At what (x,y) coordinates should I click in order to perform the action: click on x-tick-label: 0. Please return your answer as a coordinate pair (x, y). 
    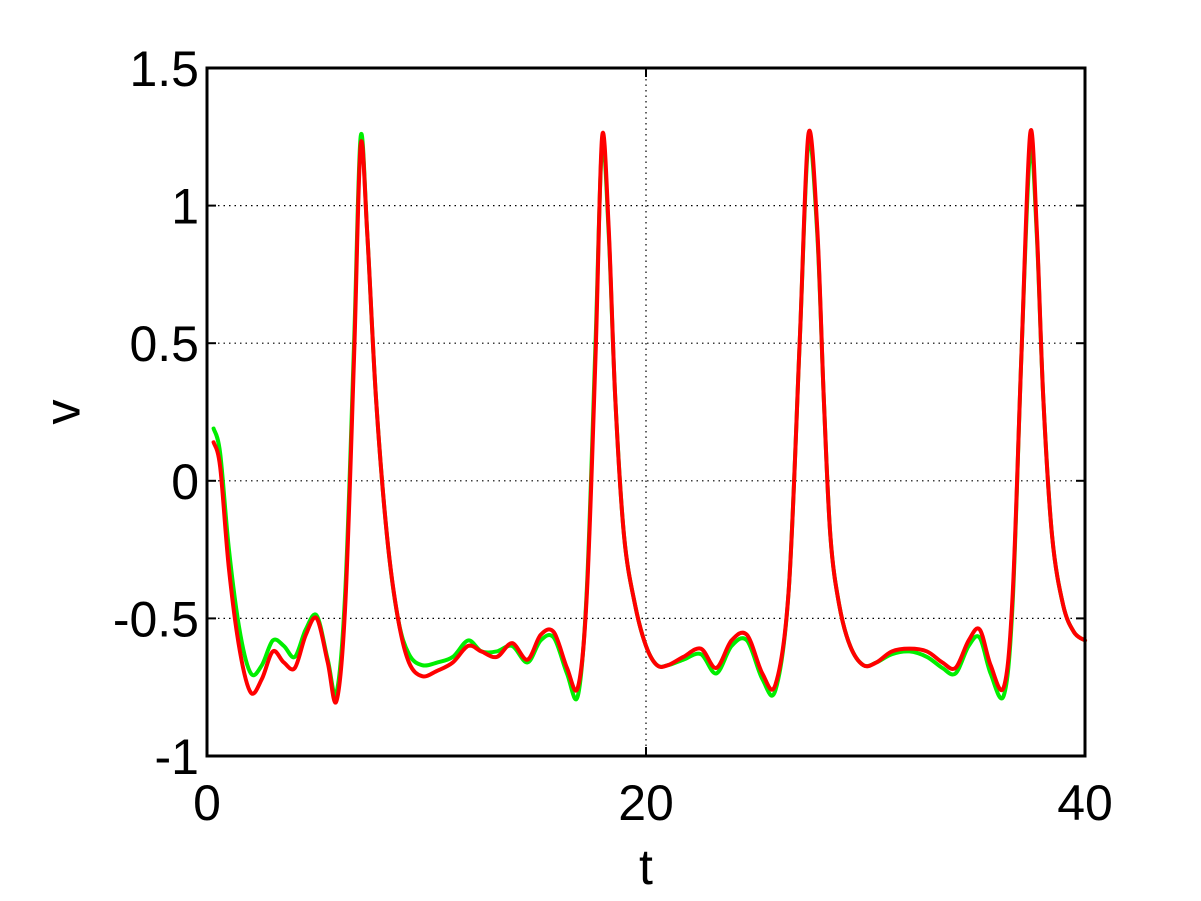
    Looking at the image, I should click on (207, 803).